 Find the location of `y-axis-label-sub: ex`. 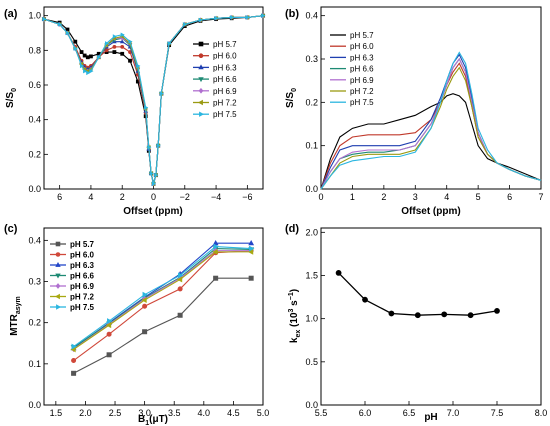

y-axis-label-sub: ex is located at coordinates (298, 334).